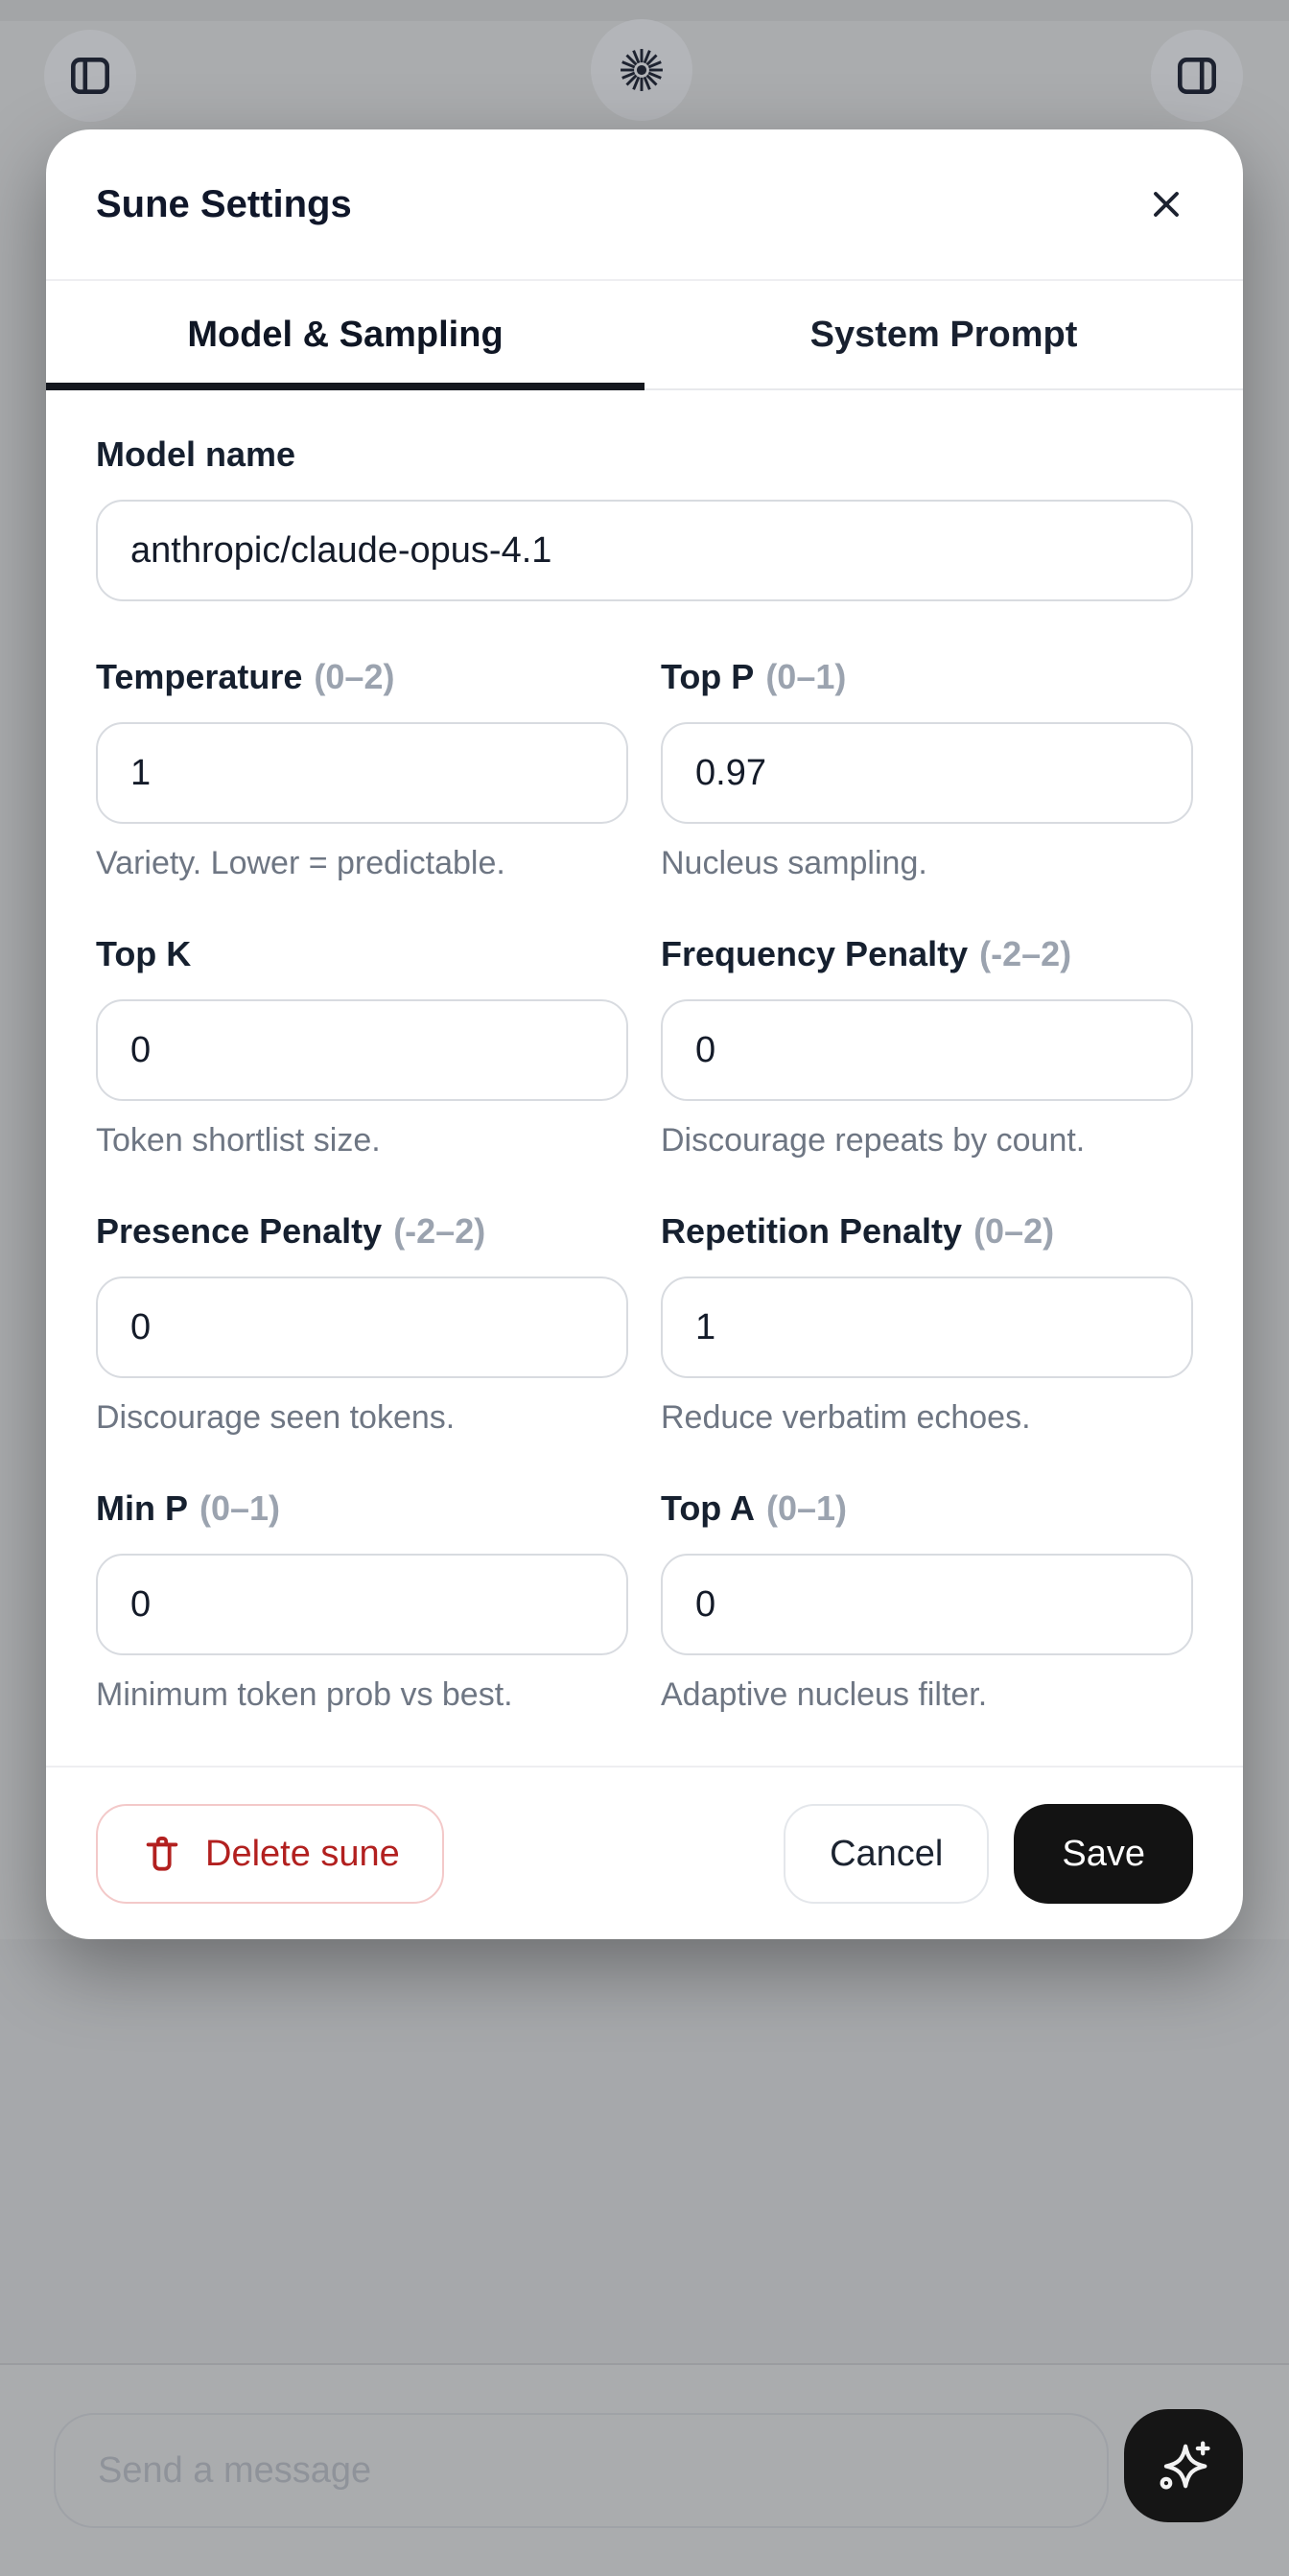  I want to click on field-label: Presence Penalty (-2–2), so click(362, 1231).